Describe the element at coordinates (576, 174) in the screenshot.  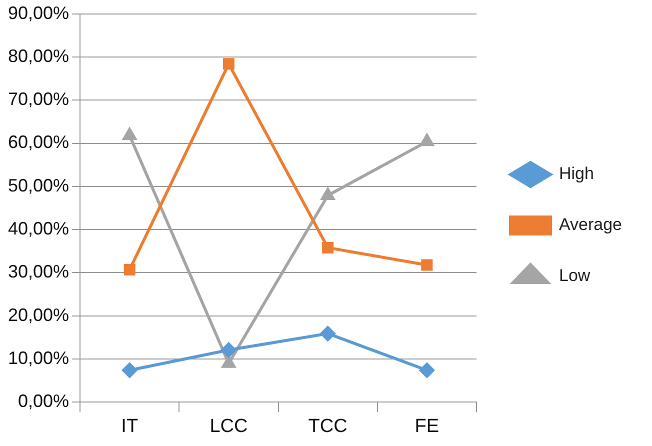
I see `legend-label: High` at that location.